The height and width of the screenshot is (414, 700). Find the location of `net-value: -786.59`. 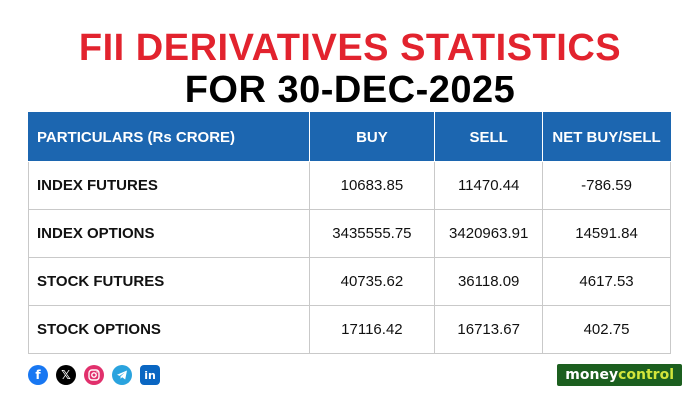

net-value: -786.59 is located at coordinates (606, 185).